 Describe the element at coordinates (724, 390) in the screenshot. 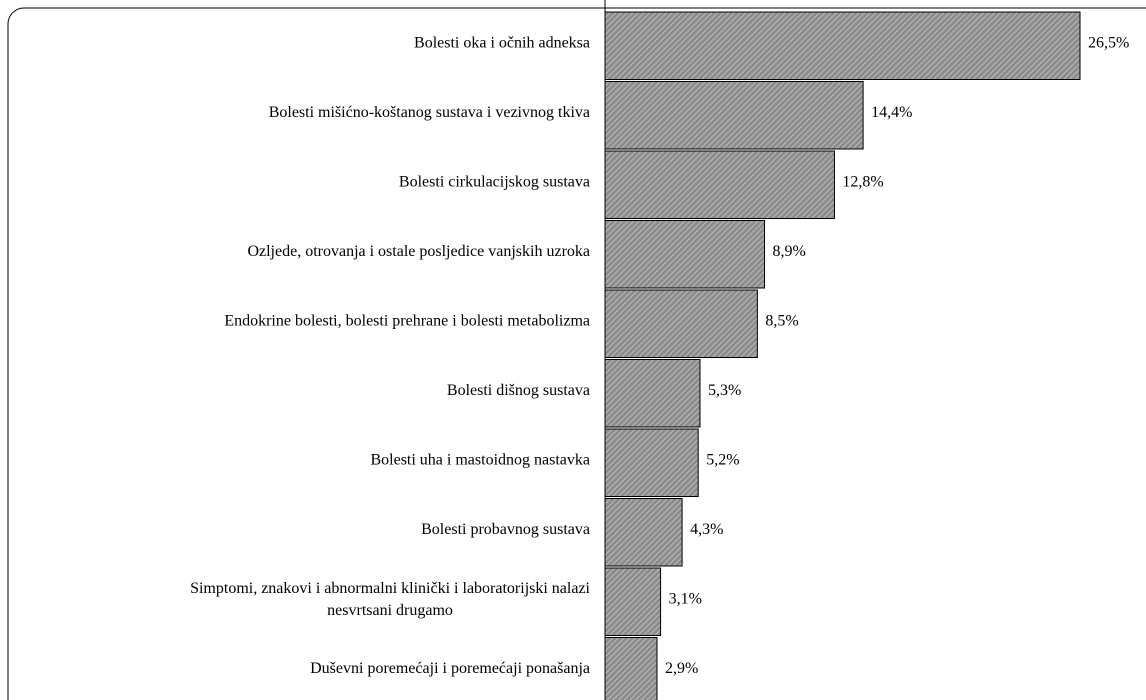

I see `value-label: 5,3%` at that location.